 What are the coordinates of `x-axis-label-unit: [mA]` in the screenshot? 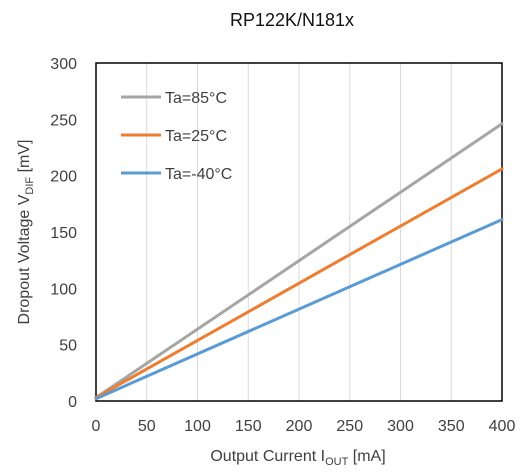 It's located at (366, 456).